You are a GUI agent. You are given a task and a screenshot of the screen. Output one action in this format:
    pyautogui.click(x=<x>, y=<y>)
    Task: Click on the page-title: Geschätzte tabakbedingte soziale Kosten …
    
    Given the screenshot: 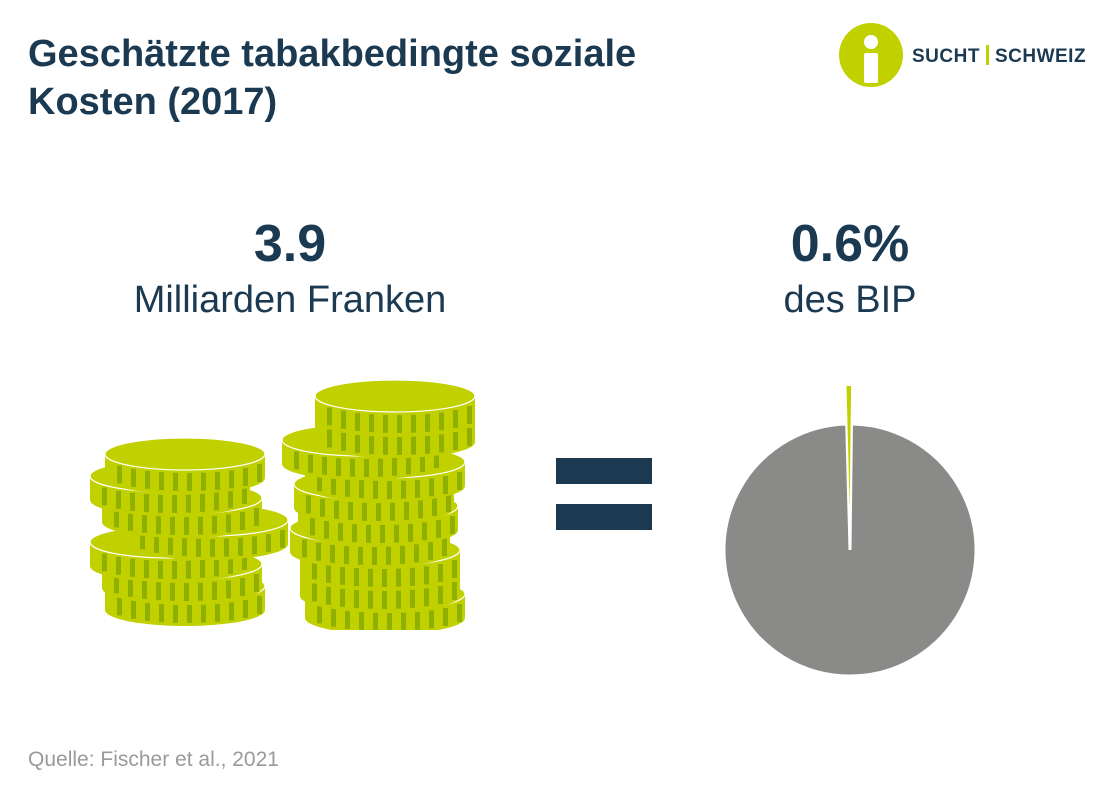 What is the action you would take?
    pyautogui.click(x=408, y=78)
    